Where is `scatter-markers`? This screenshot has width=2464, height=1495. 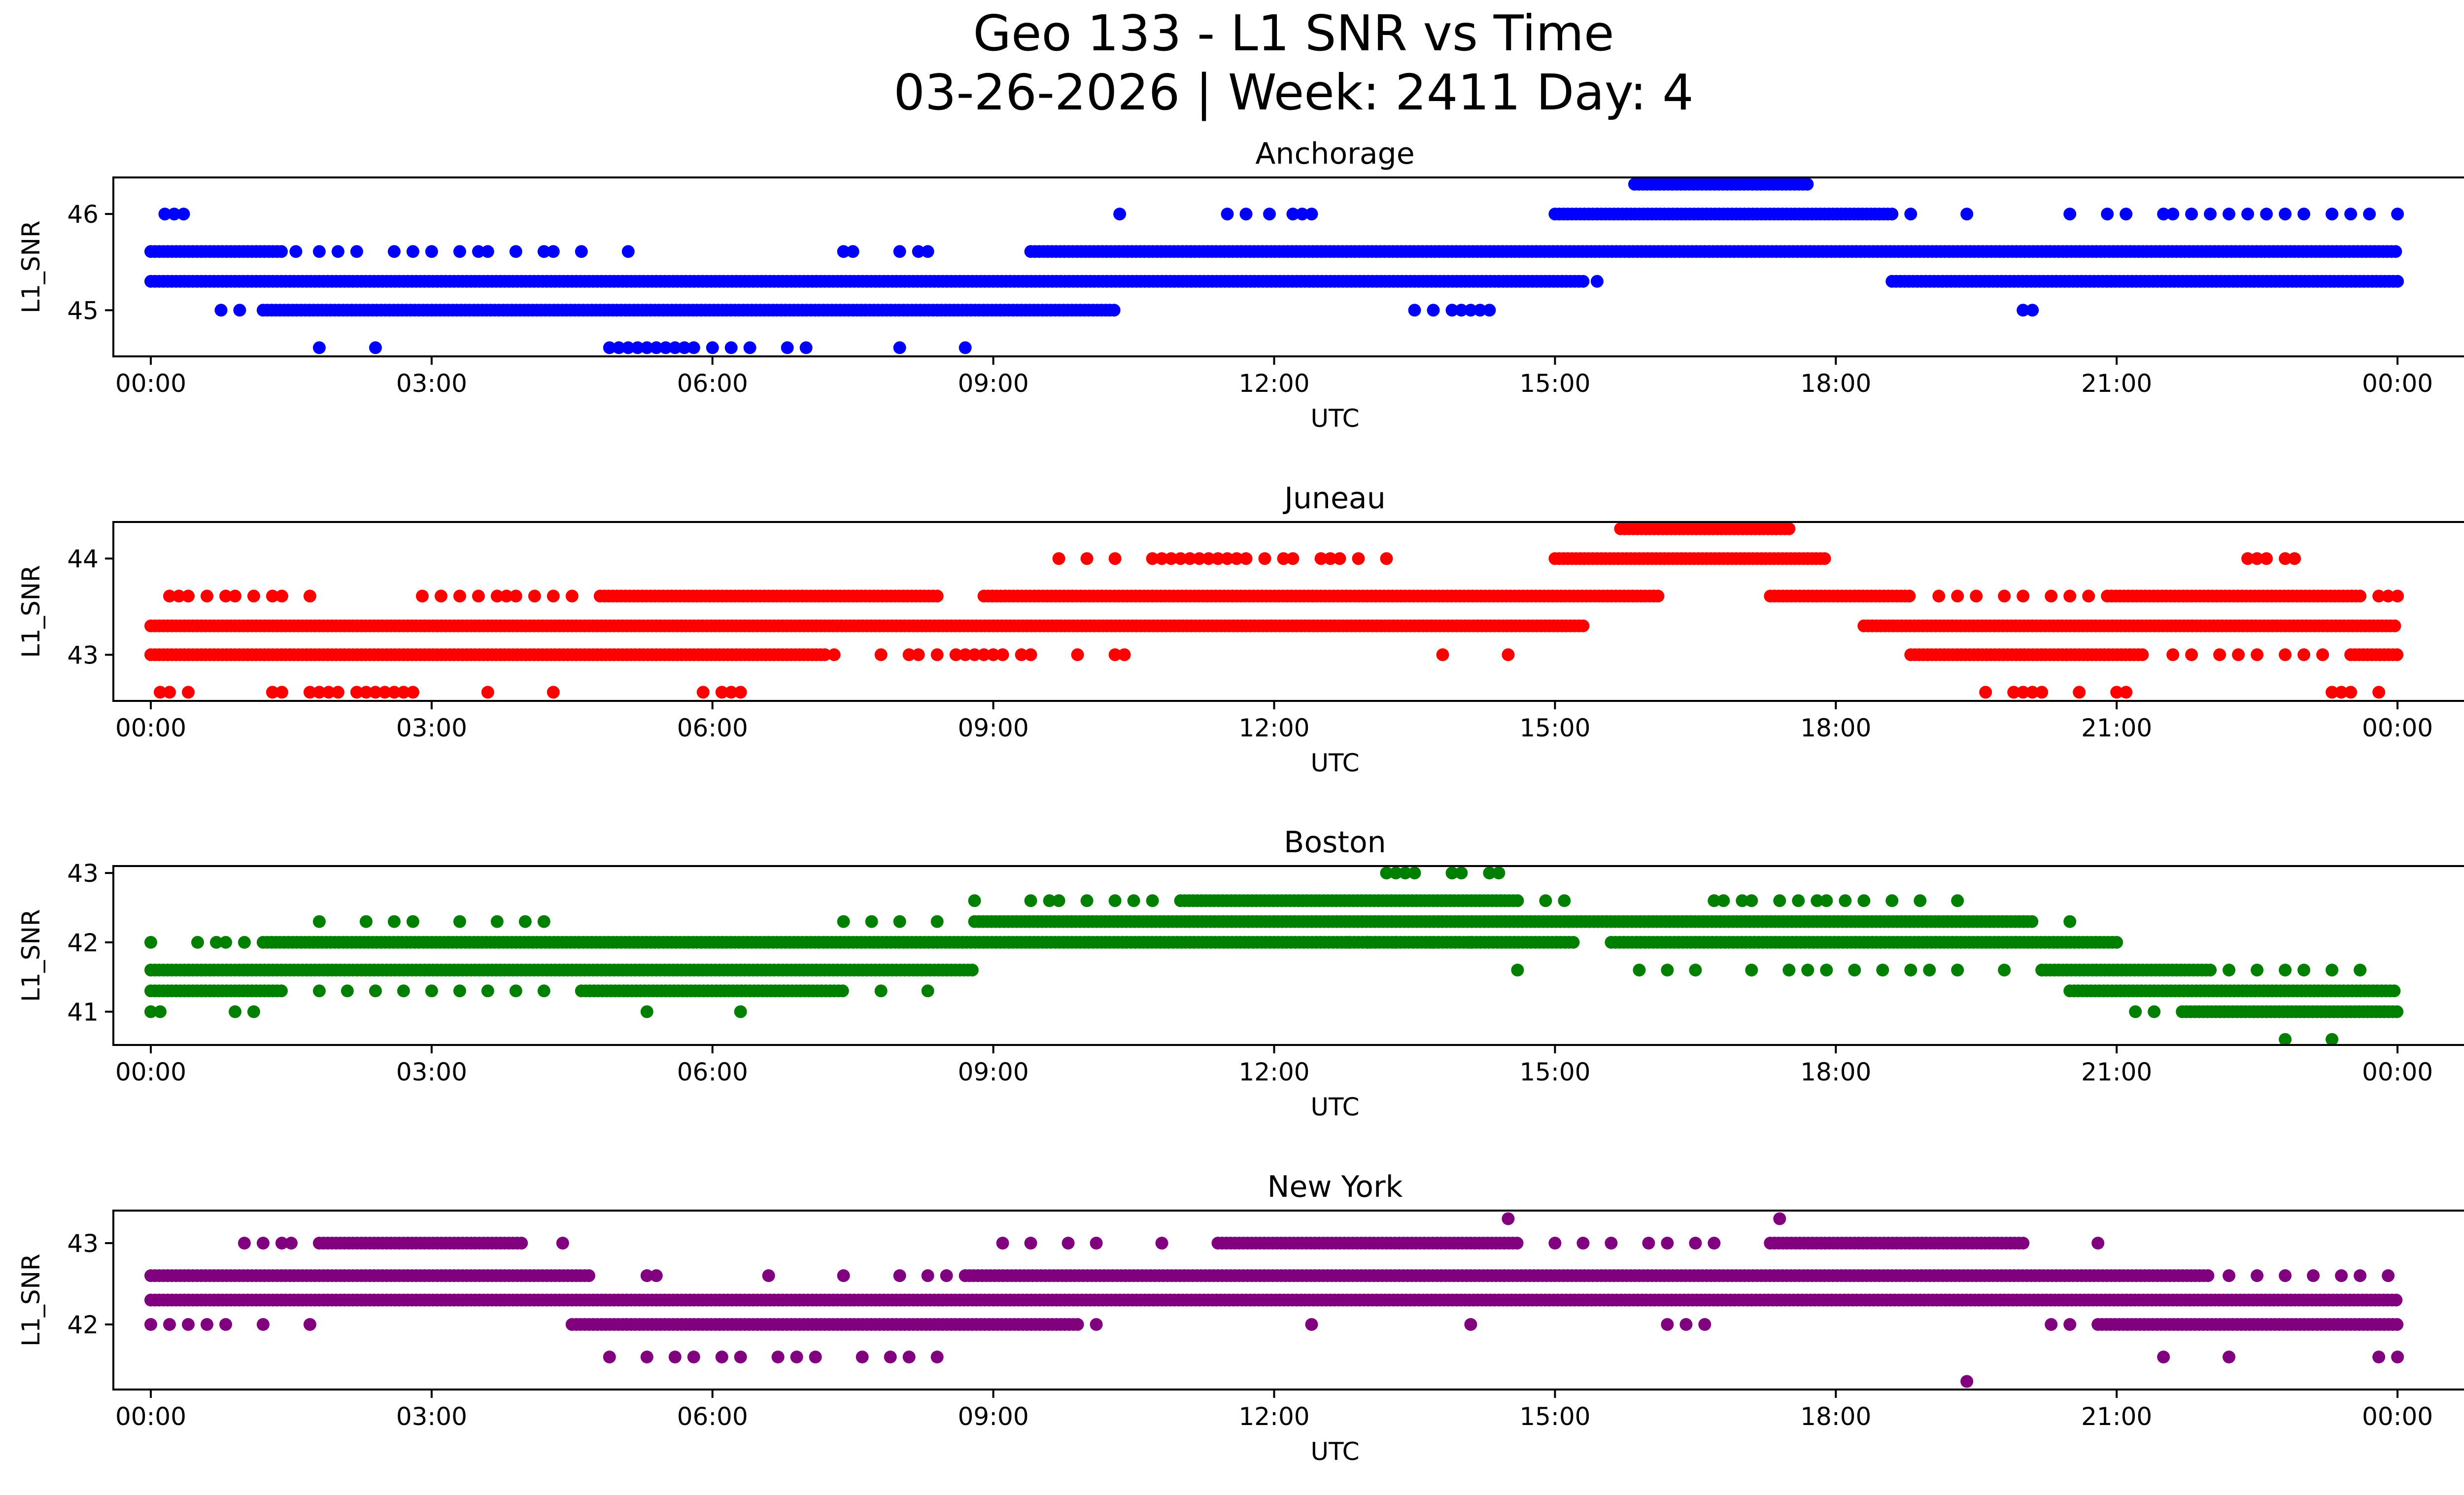
scatter-markers is located at coordinates (1274, 956).